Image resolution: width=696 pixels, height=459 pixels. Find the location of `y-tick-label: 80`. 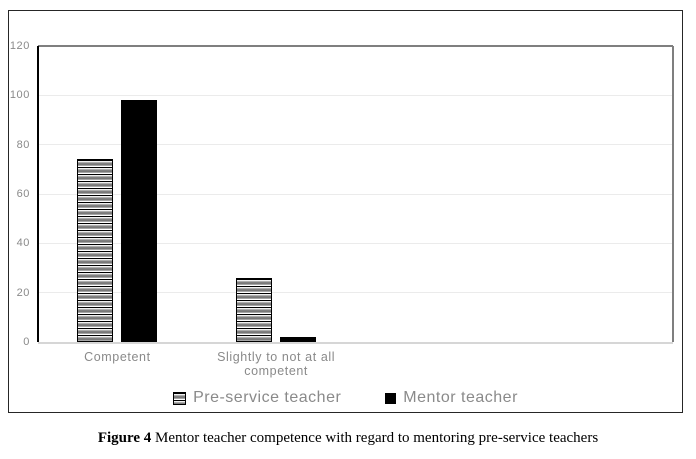

y-tick-label: 80 is located at coordinates (23, 144).